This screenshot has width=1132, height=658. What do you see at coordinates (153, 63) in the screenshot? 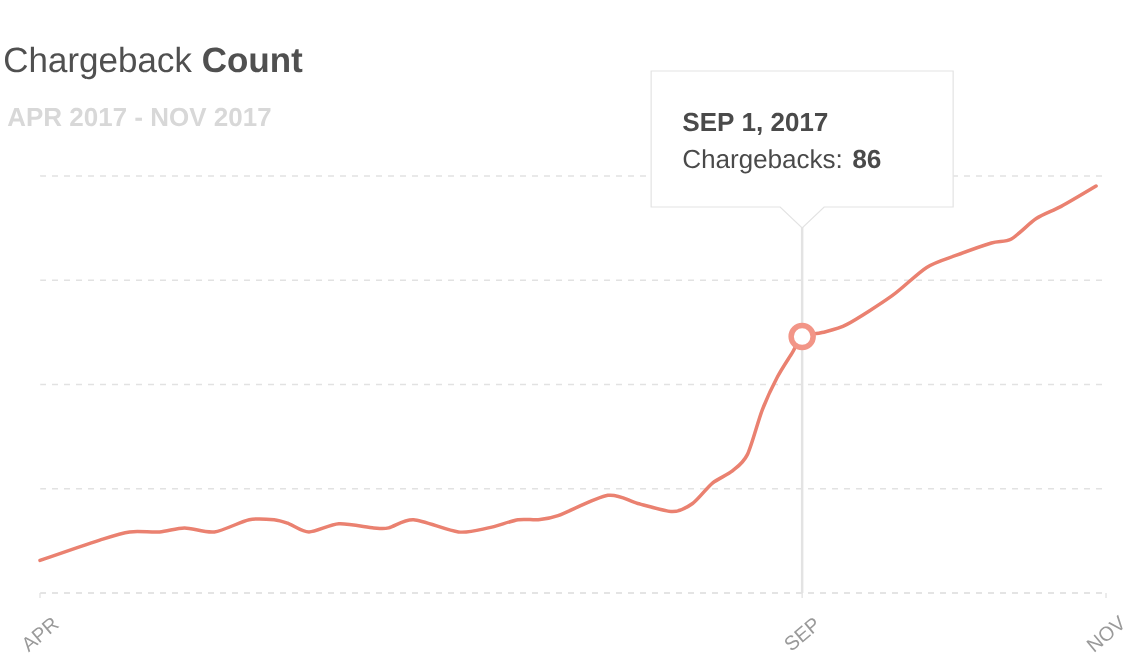
I see `chart-title: Chargeback Count` at bounding box center [153, 63].